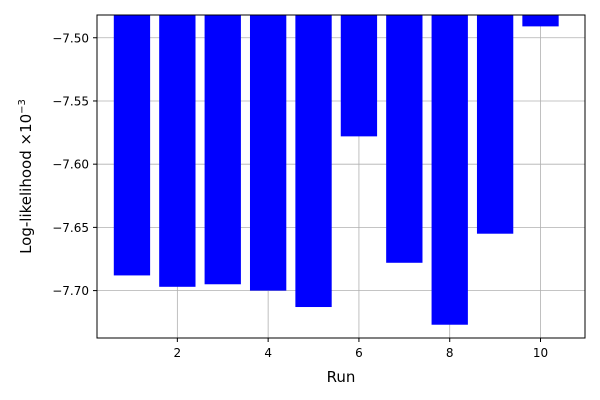 Image resolution: width=600 pixels, height=400 pixels. I want to click on y-axis-ticks: −7.70 −7.65 −7.60 −7.55 −7.50, so click(74, 164).